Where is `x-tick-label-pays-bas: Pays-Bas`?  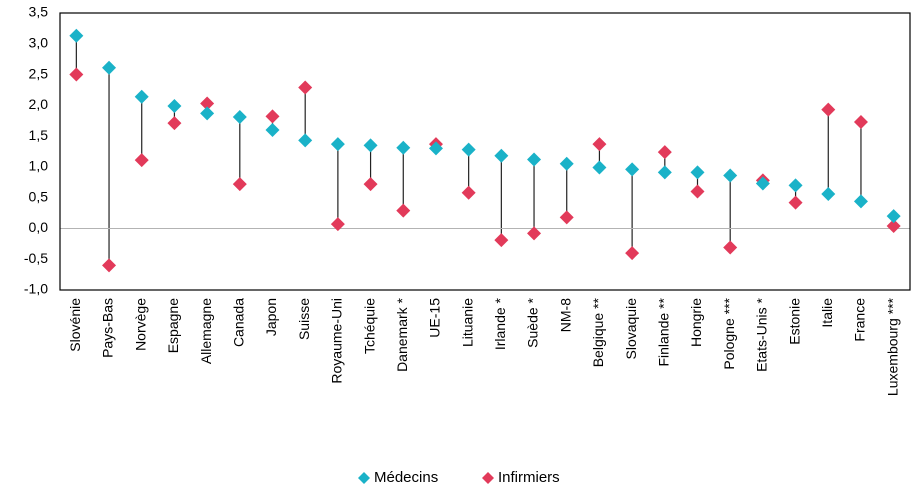
x-tick-label-pays-bas: Pays-Bas is located at coordinates (108, 328).